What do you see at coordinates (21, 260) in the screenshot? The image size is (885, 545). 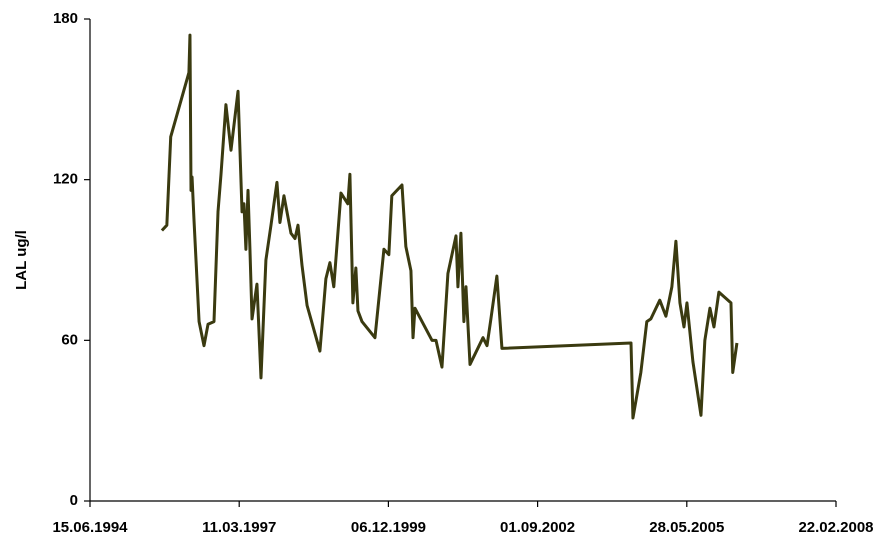 I see `y-axis-label: LAL ug/l` at bounding box center [21, 260].